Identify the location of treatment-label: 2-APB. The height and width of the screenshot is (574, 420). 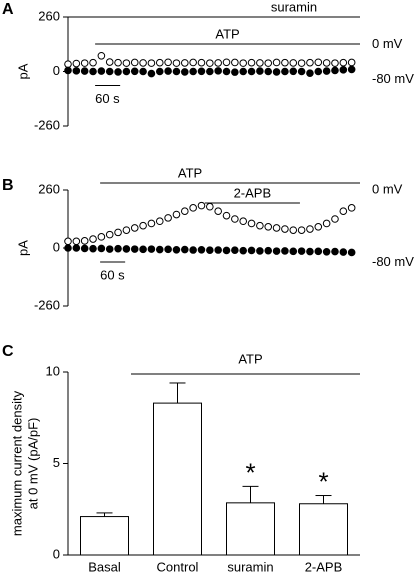
(253, 192).